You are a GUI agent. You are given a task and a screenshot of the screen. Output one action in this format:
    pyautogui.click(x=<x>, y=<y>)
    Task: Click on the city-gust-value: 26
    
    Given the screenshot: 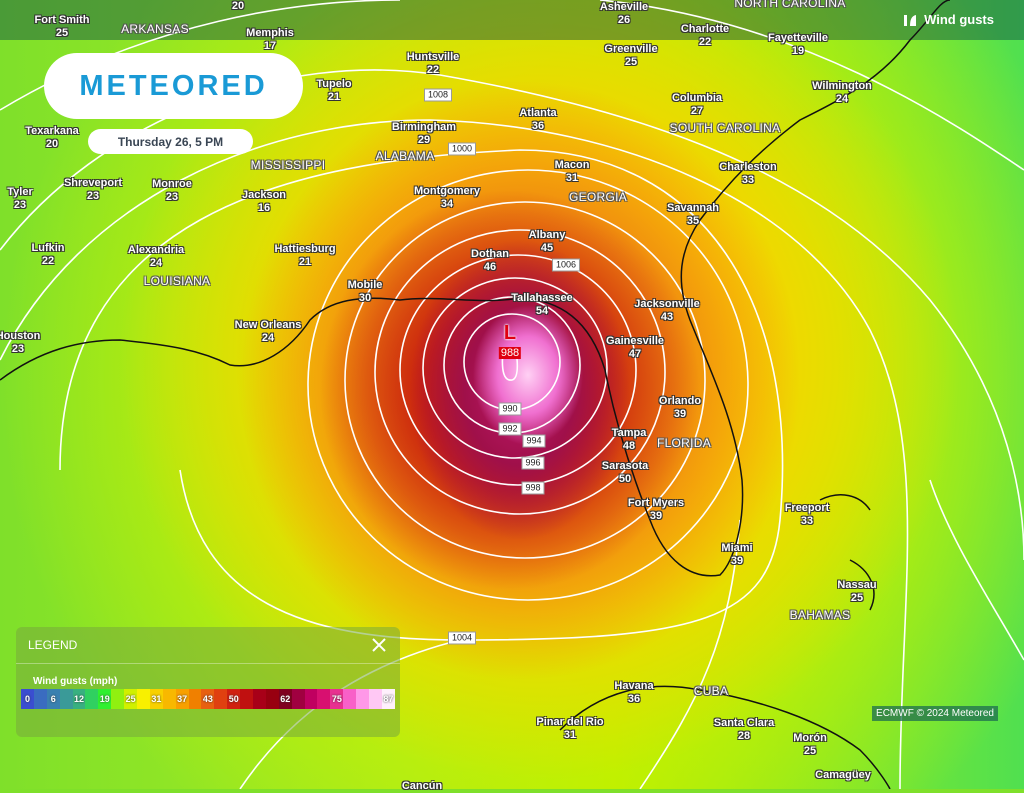 What is the action you would take?
    pyautogui.click(x=624, y=20)
    